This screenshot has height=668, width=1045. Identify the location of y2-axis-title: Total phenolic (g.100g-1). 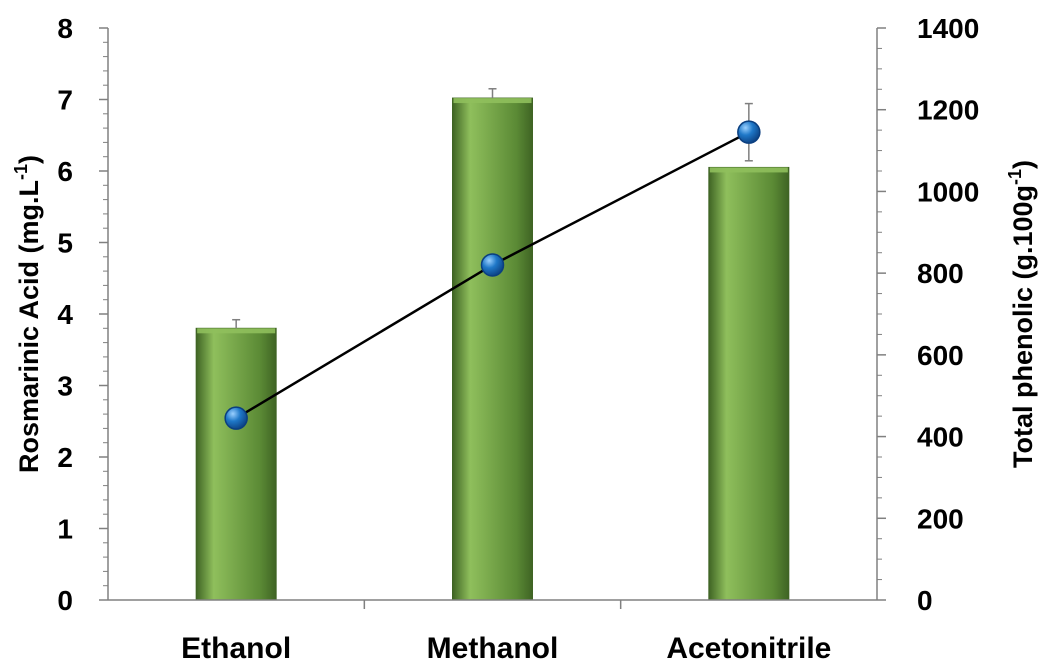
(1021, 314).